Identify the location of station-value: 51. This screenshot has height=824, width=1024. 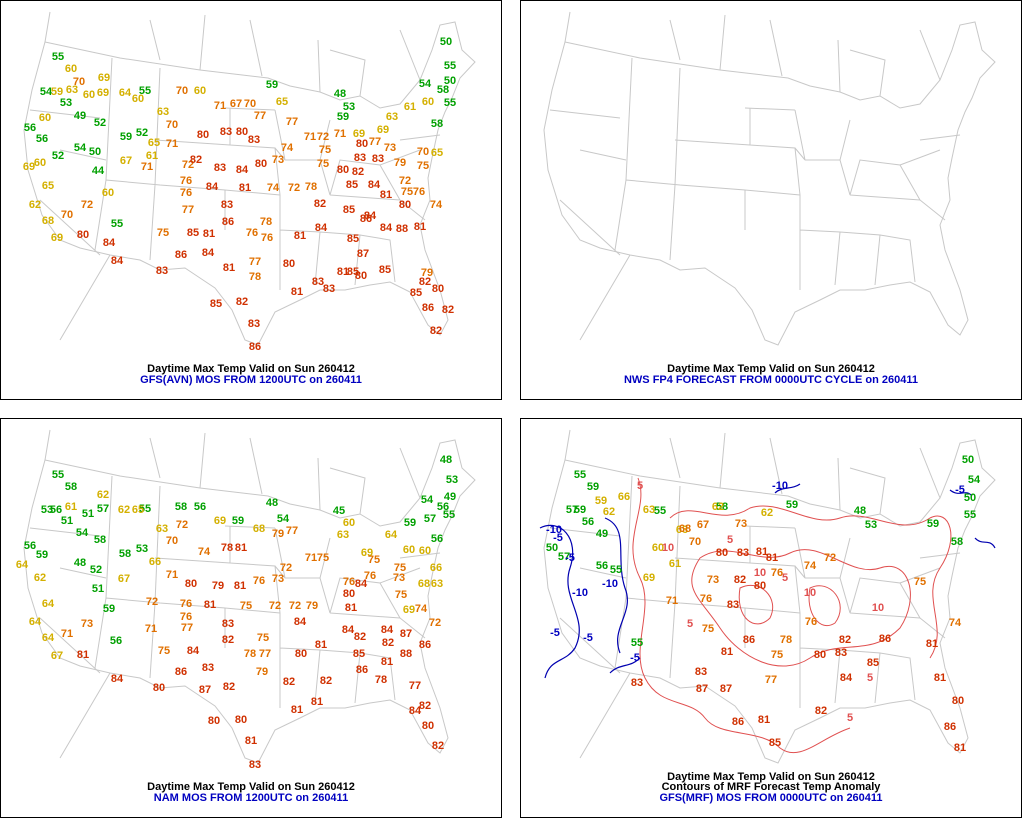
(98, 589).